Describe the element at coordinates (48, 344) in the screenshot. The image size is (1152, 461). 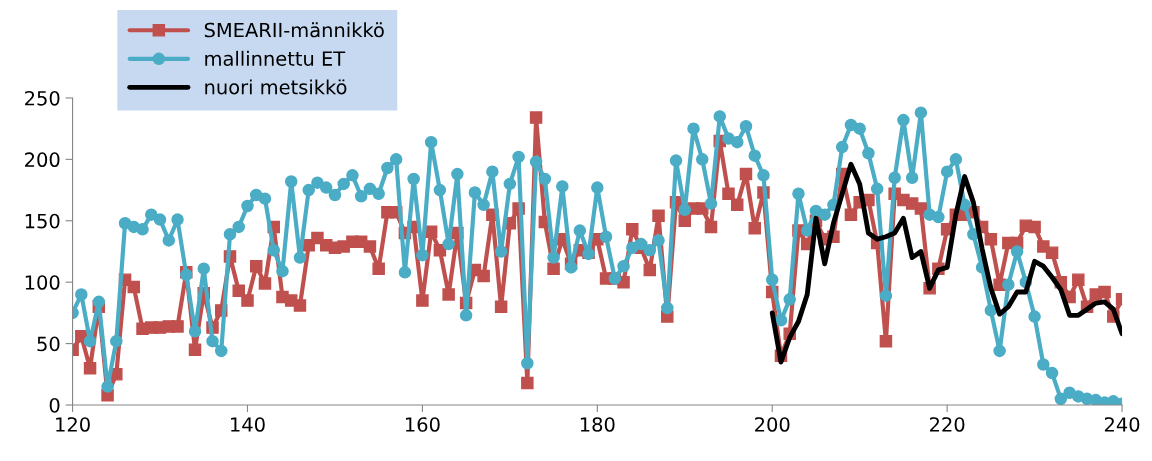
I see `y-tick-label: 50` at that location.